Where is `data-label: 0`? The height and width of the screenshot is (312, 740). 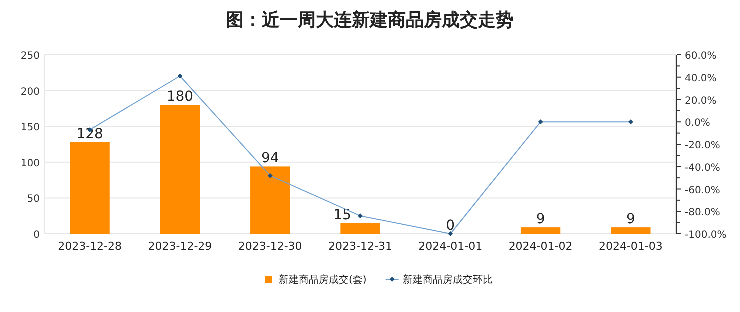
data-label: 0 is located at coordinates (451, 226).